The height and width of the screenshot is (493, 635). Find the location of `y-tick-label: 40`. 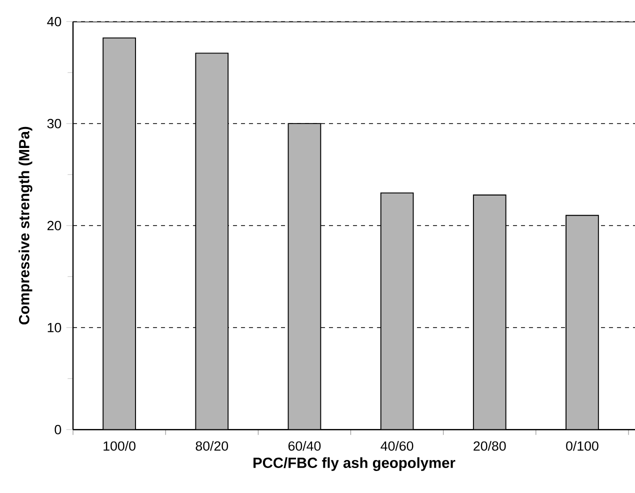

y-tick-label: 40 is located at coordinates (54, 21).